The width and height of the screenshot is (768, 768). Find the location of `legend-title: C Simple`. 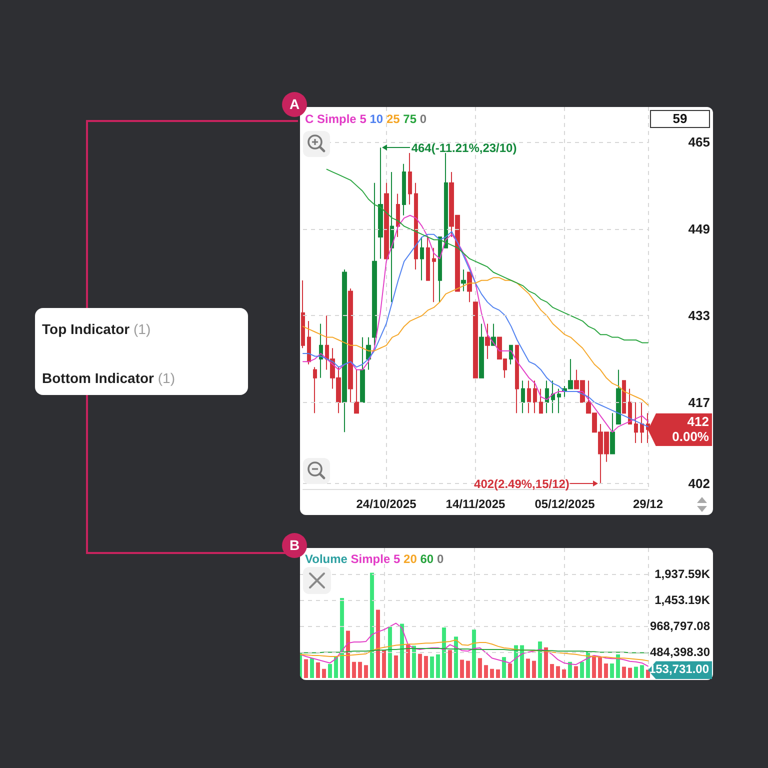

legend-title: C Simple is located at coordinates (330, 119).